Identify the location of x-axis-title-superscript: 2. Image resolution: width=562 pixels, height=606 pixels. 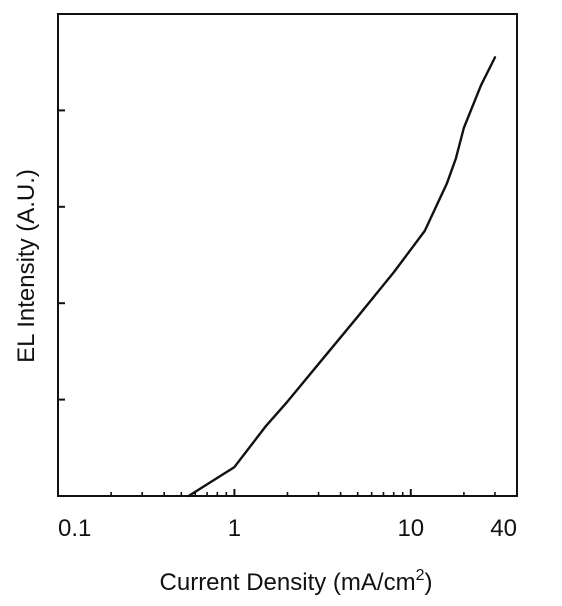
(420, 575).